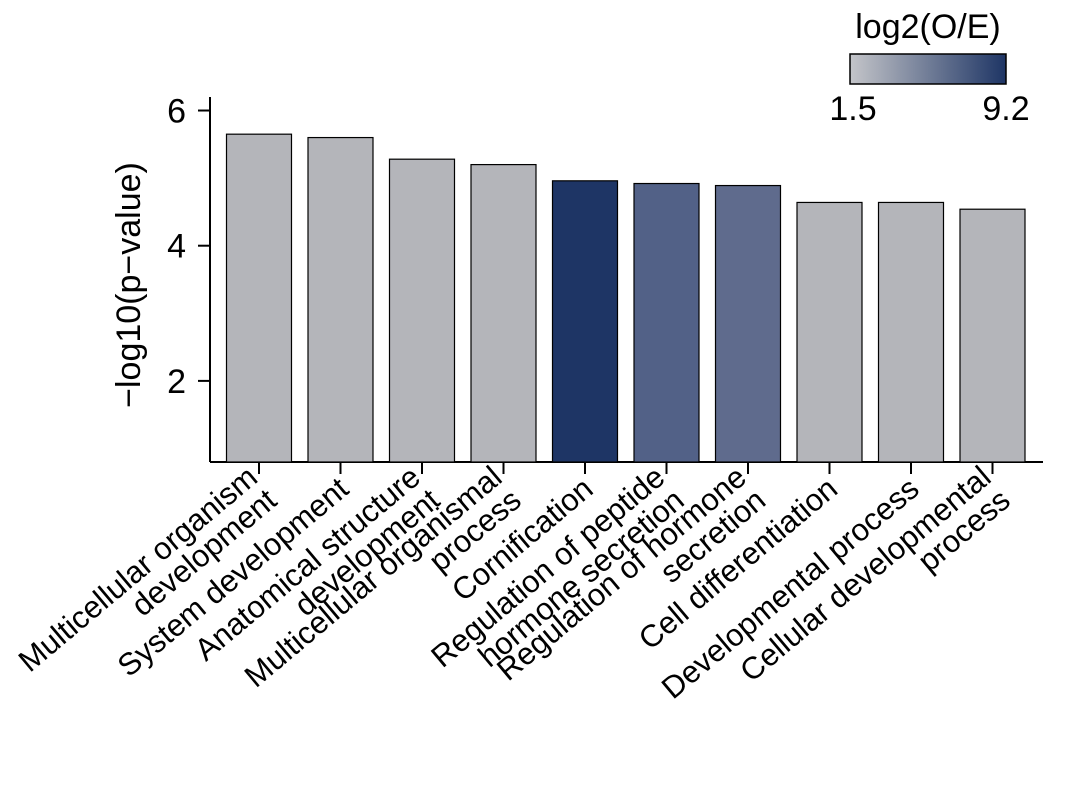  What do you see at coordinates (176, 112) in the screenshot?
I see `y-tick-label: 6` at bounding box center [176, 112].